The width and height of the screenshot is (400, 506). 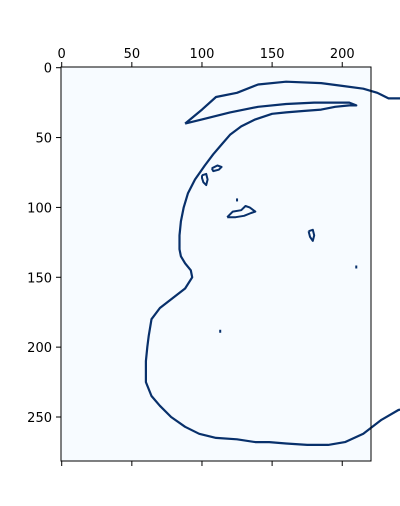 I want to click on x-tick-label-2: 100, so click(x=202, y=54).